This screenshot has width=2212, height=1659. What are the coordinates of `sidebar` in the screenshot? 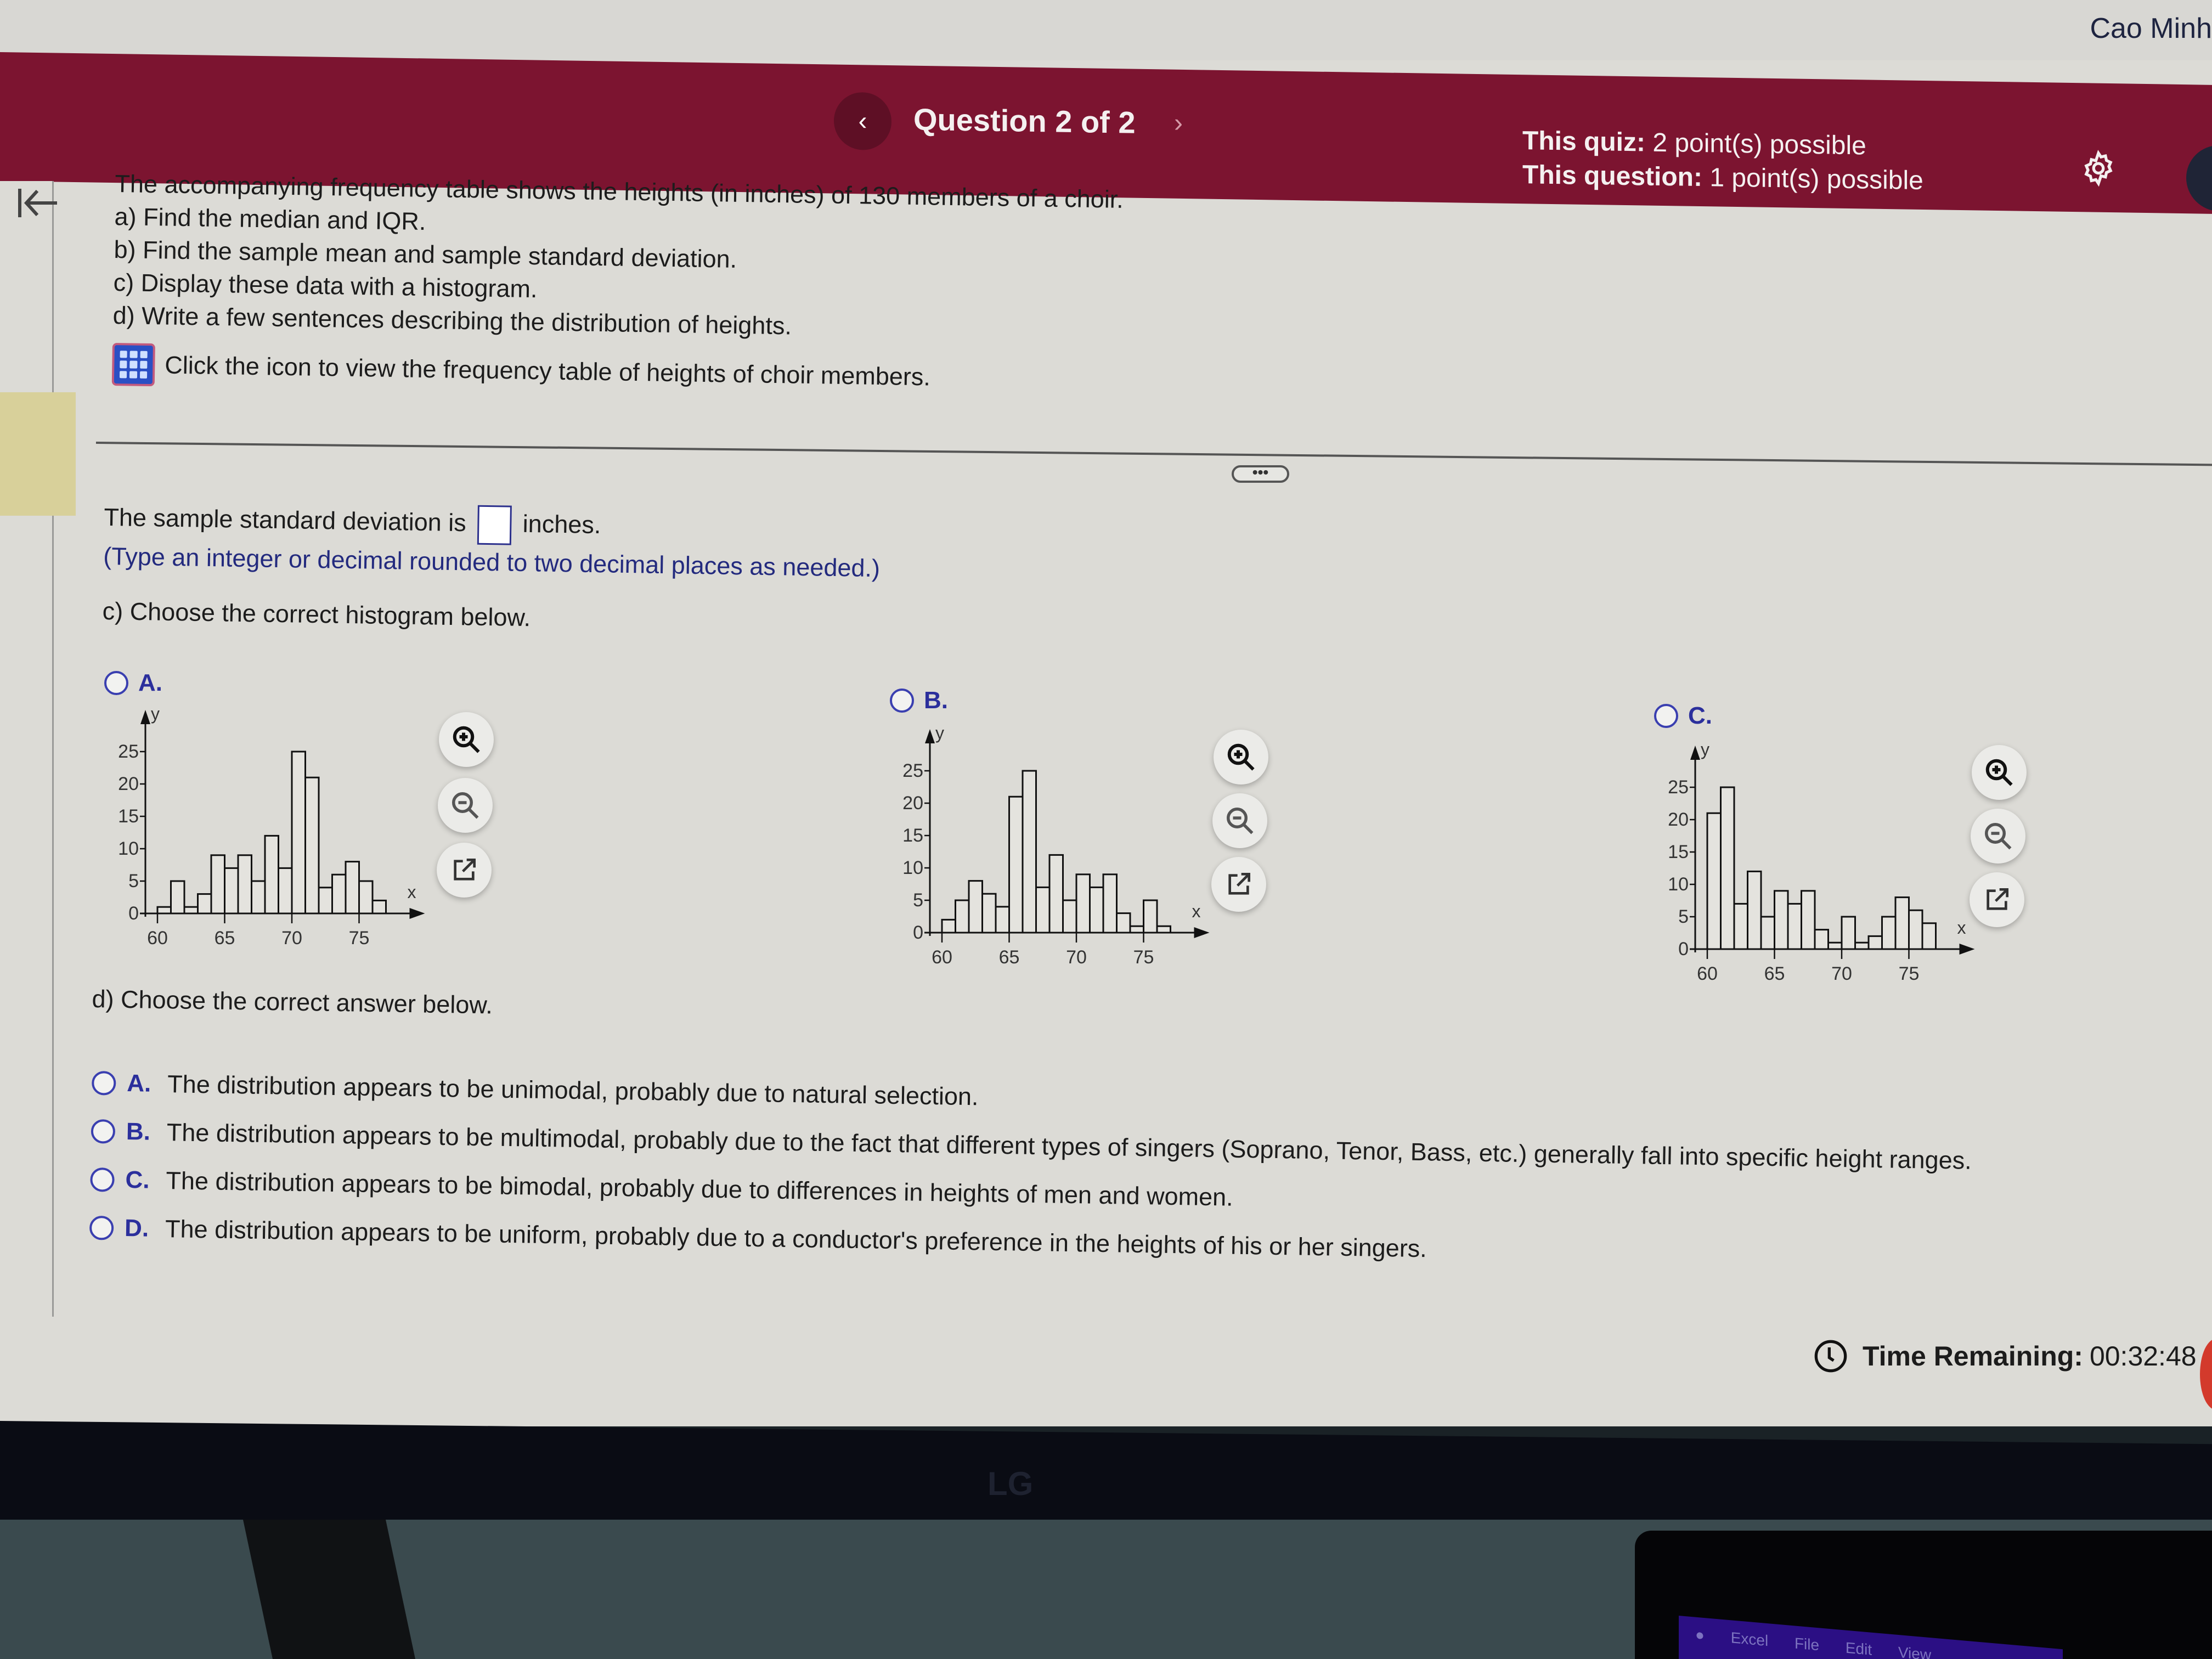 It's located at (27, 749).